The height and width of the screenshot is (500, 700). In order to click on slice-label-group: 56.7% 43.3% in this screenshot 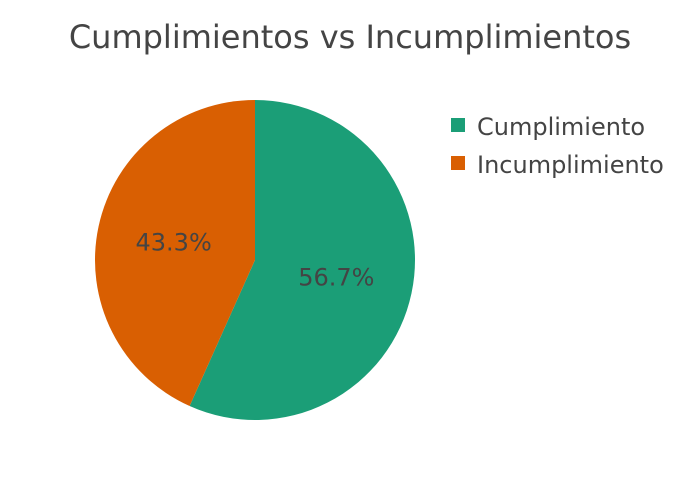, I will do `click(255, 260)`.